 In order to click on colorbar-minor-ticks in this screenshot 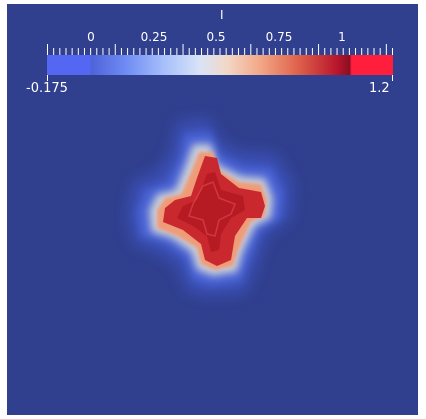, I will do `click(220, 49)`.